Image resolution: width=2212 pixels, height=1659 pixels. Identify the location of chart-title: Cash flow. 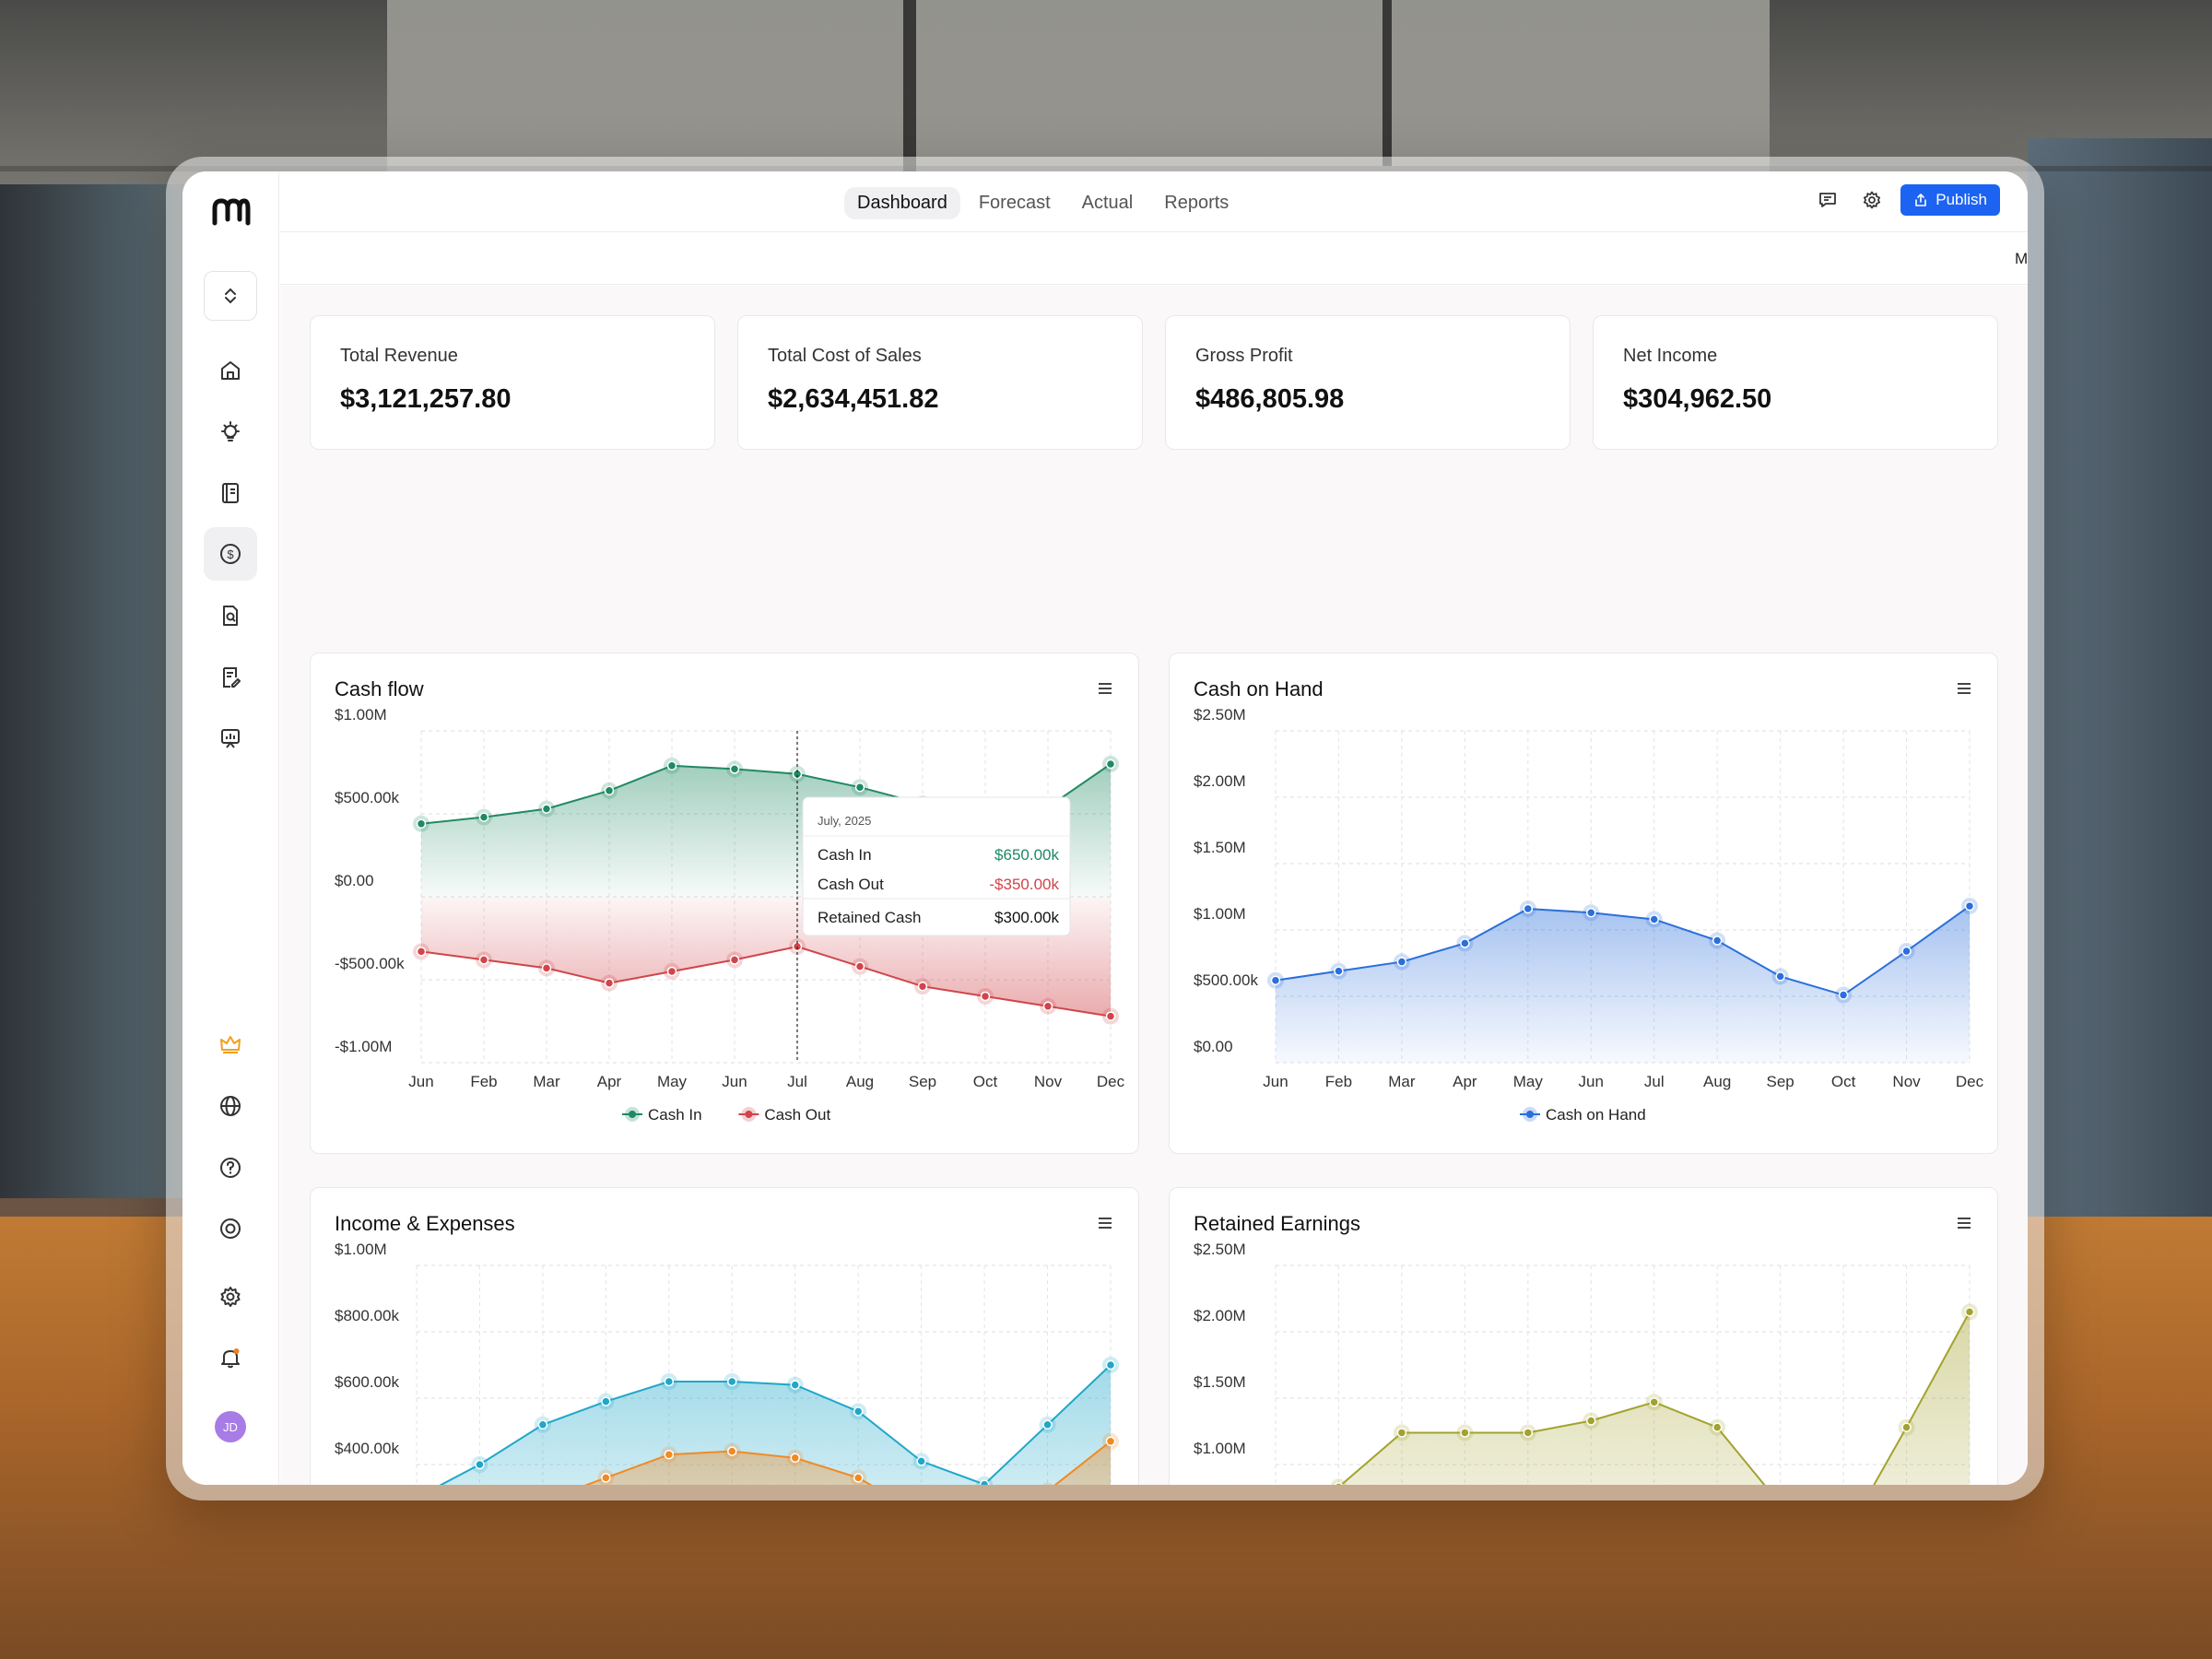
(379, 688).